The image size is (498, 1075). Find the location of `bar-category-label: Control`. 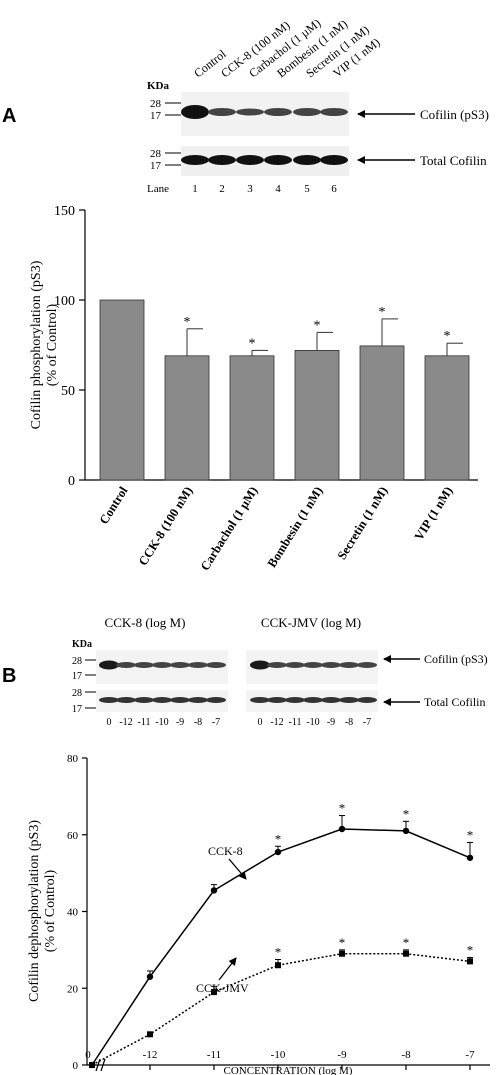

bar-category-label: Control is located at coordinates (114, 505).